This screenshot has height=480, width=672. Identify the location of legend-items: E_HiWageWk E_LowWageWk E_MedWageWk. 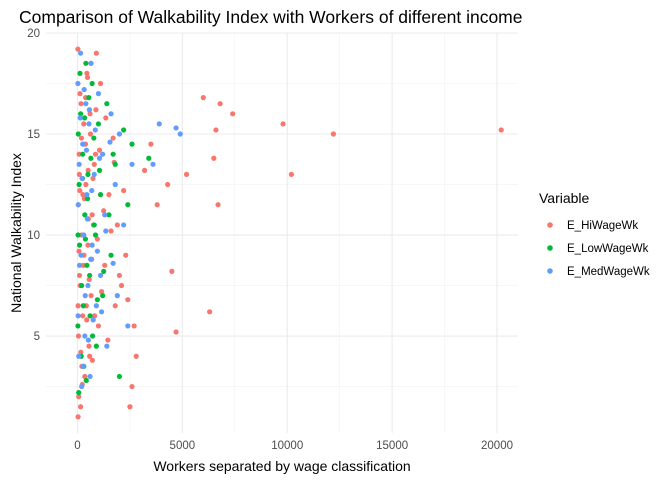
(598, 249).